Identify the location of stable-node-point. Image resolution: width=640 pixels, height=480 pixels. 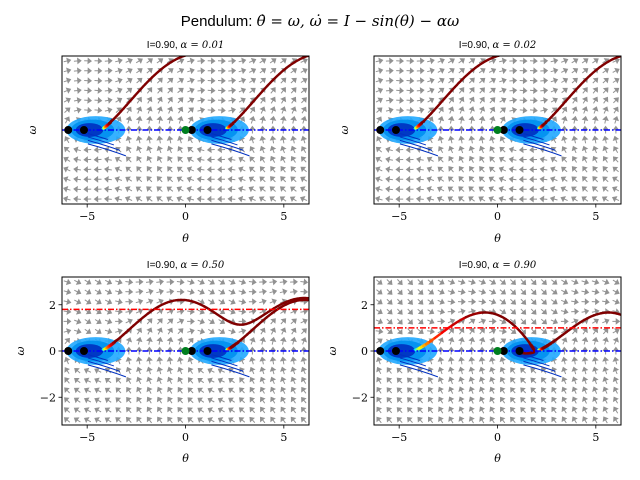
(380, 351).